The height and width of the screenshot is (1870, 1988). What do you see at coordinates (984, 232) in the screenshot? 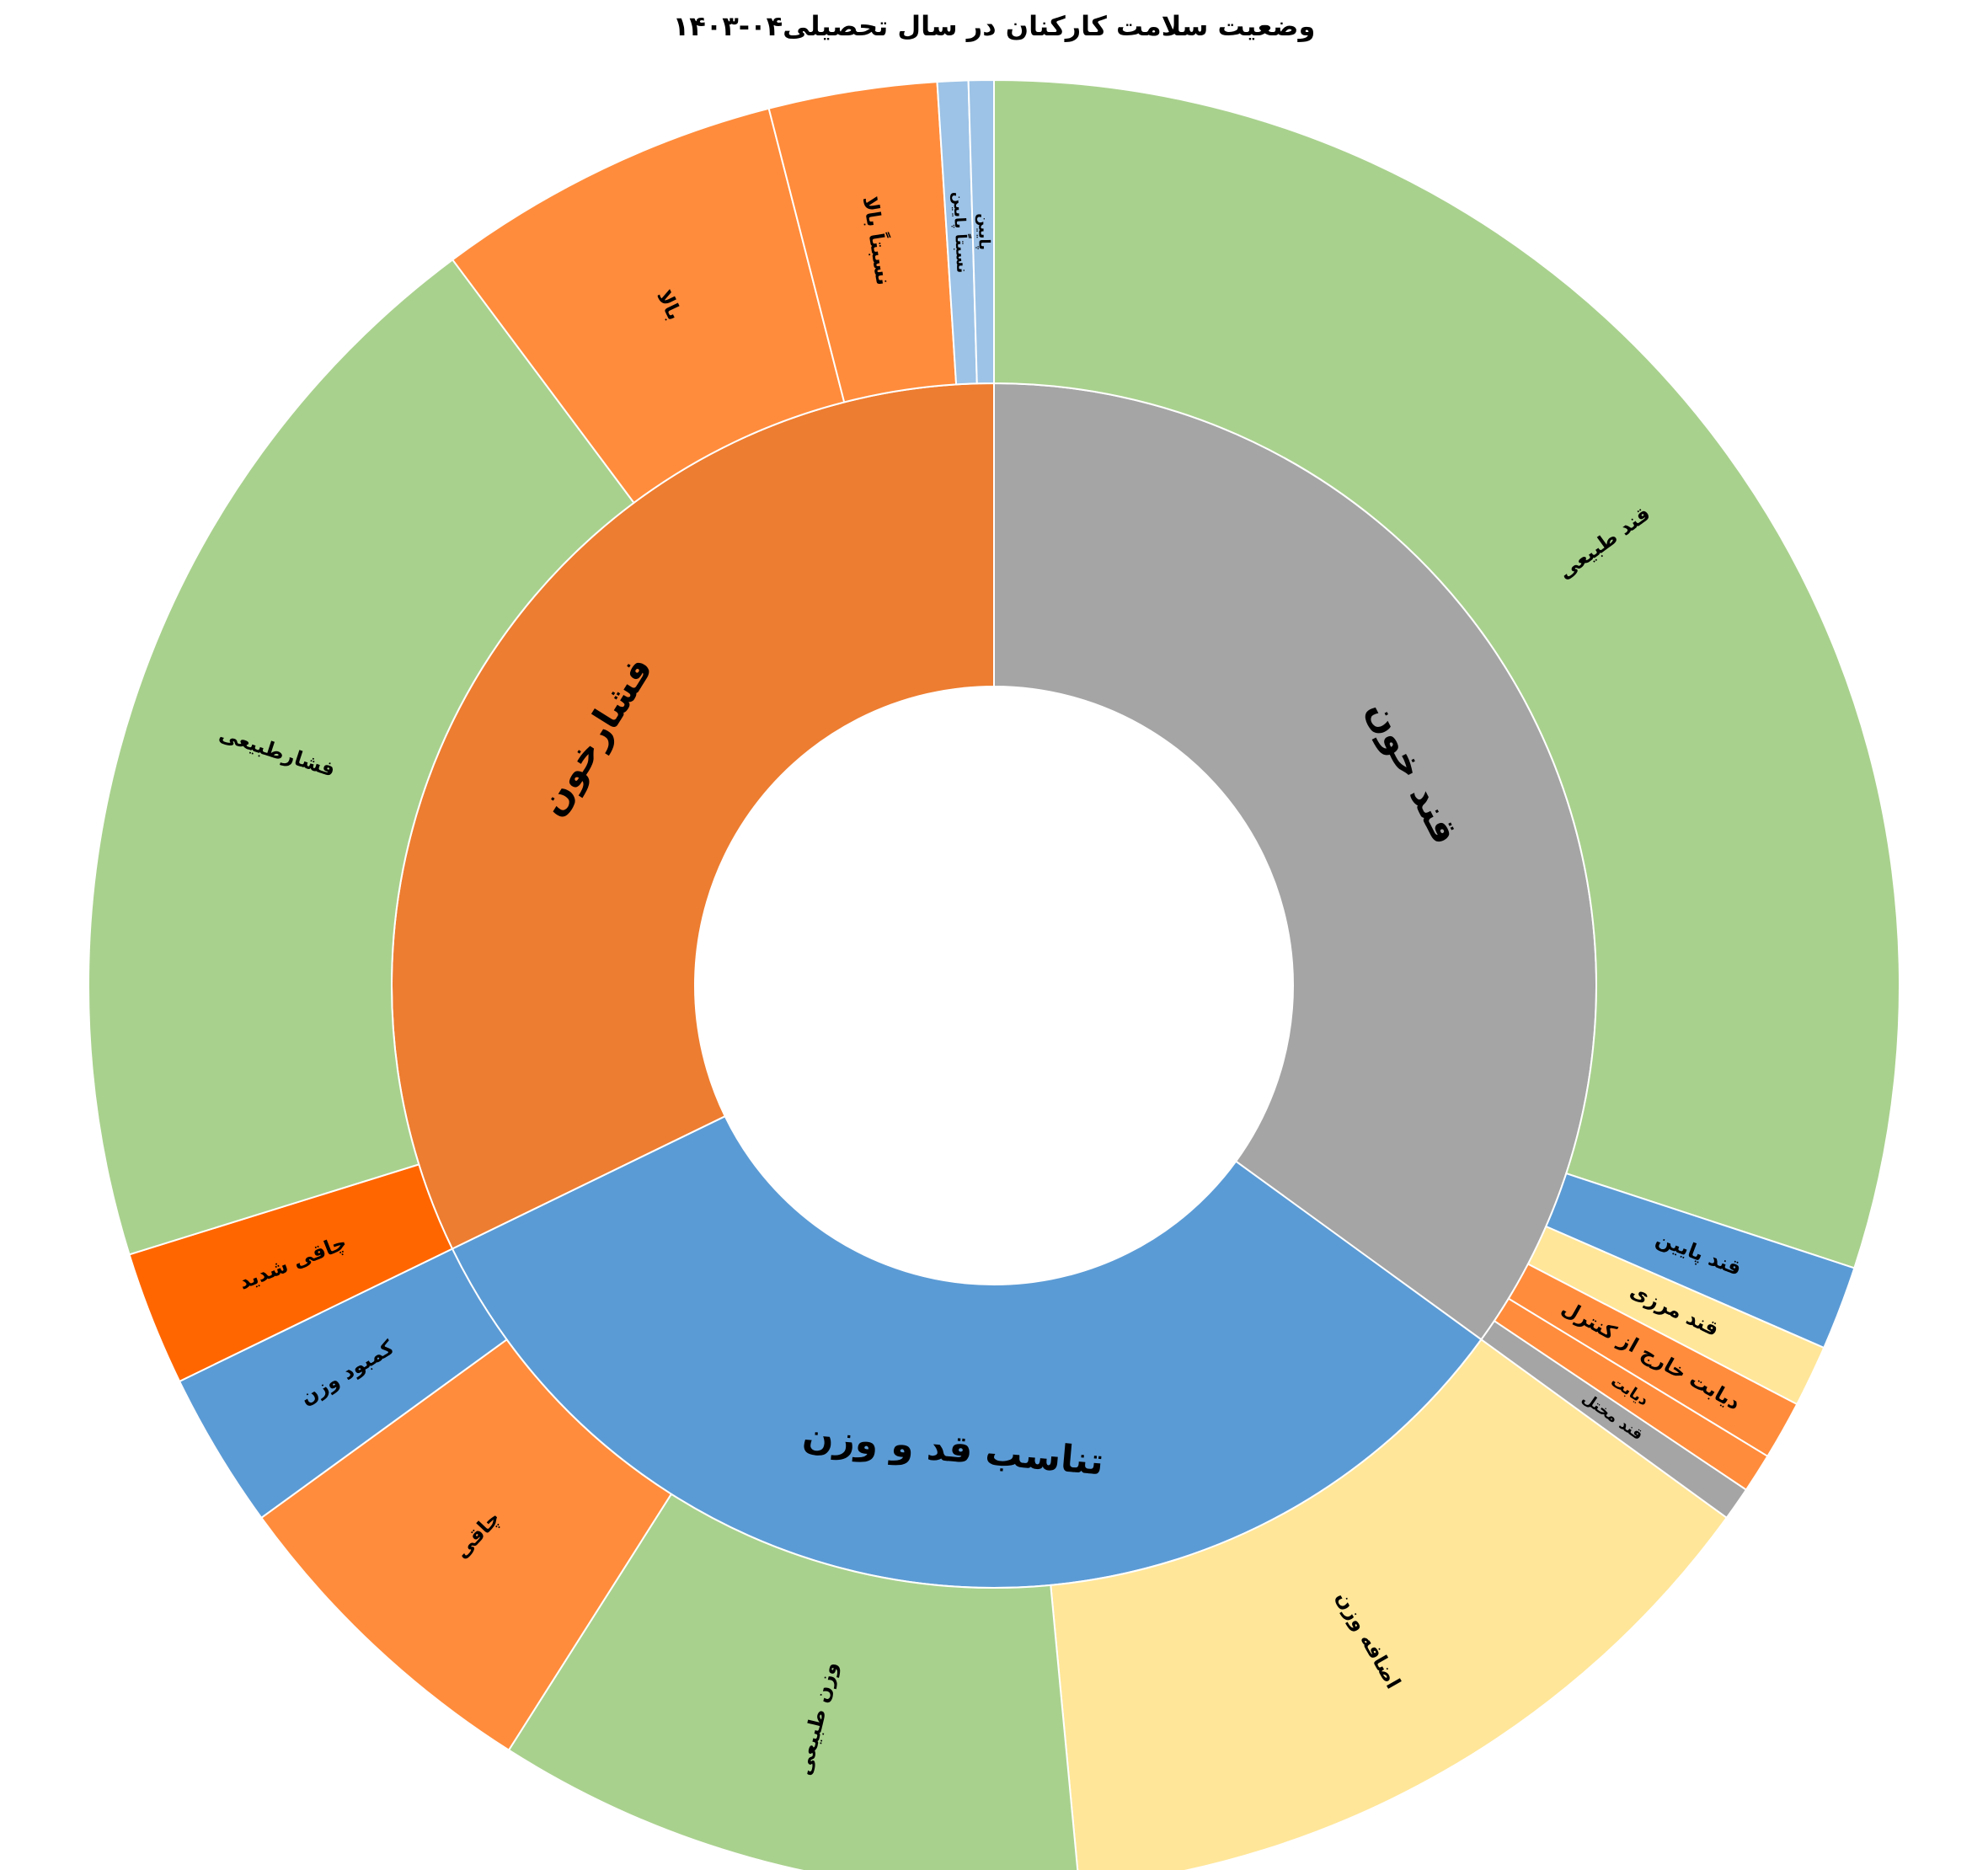
I see `outer-label-2-5: پایین` at bounding box center [984, 232].